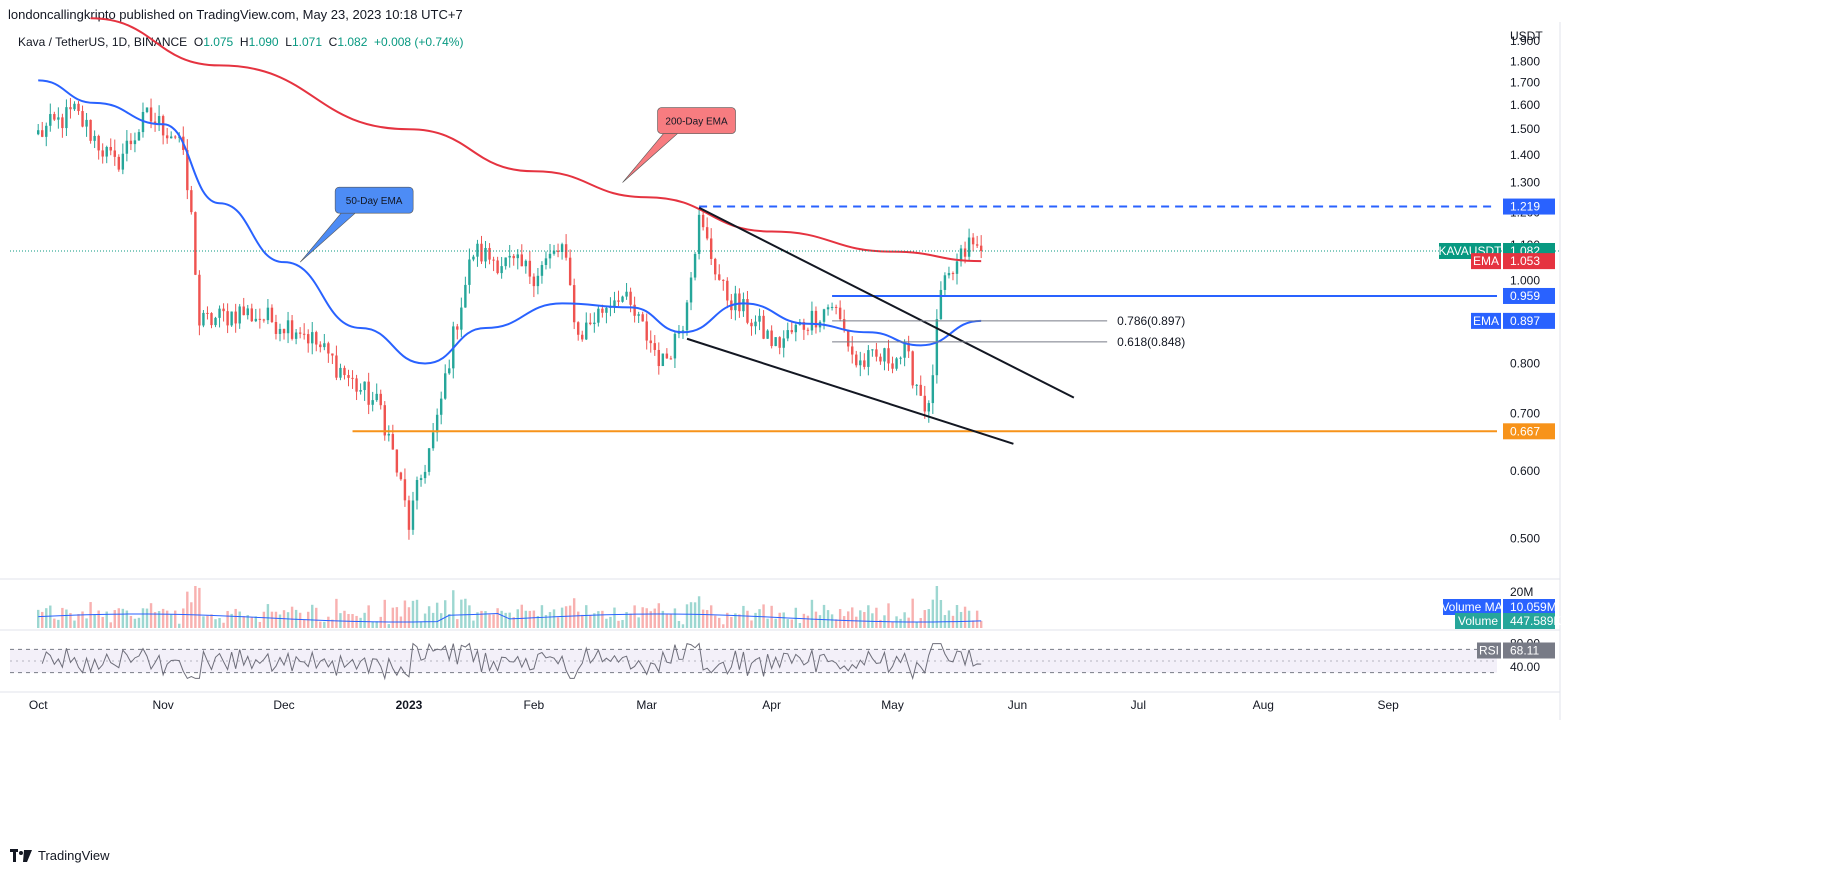  What do you see at coordinates (1525, 296) in the screenshot?
I see `price-tag-value: 0.959` at bounding box center [1525, 296].